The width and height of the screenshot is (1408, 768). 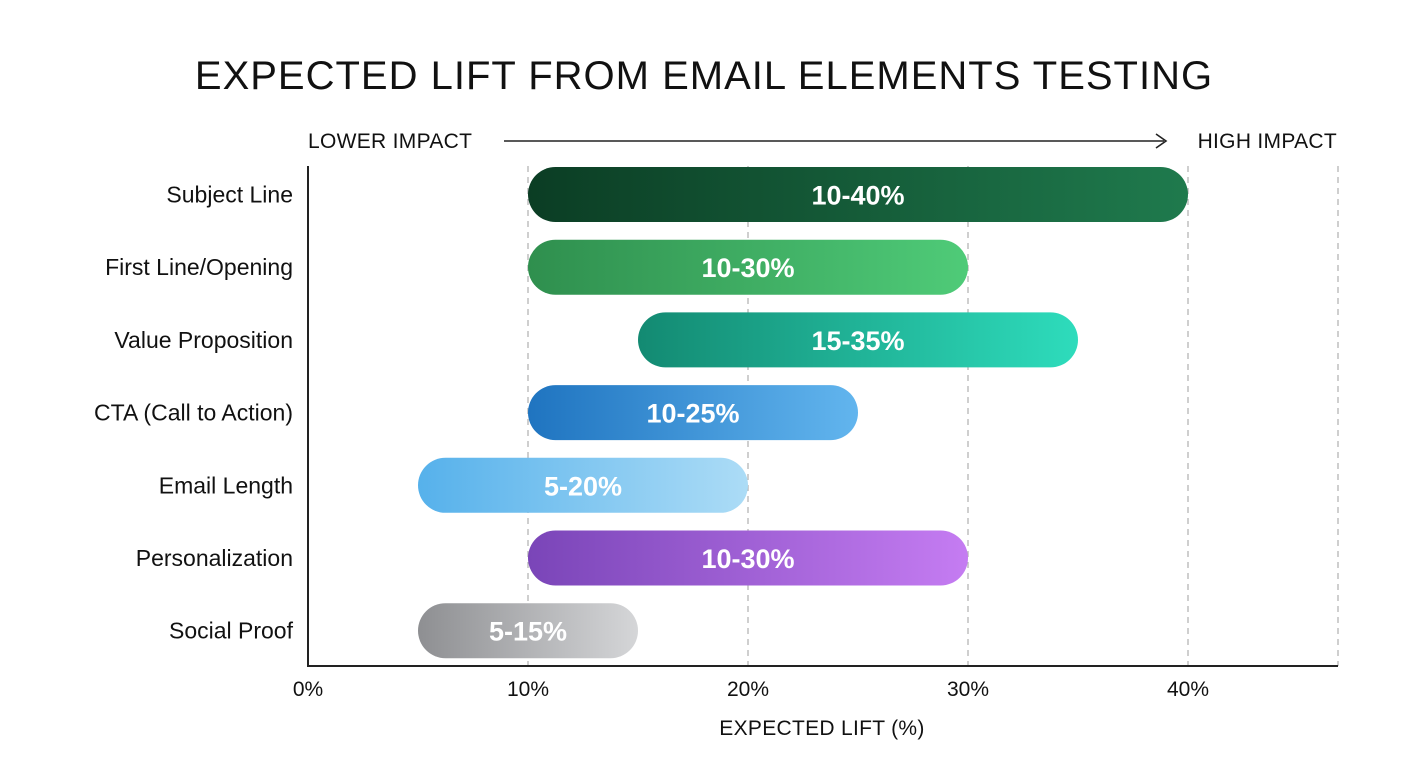 I want to click on bar-value-label: 10-25%, so click(x=692, y=414).